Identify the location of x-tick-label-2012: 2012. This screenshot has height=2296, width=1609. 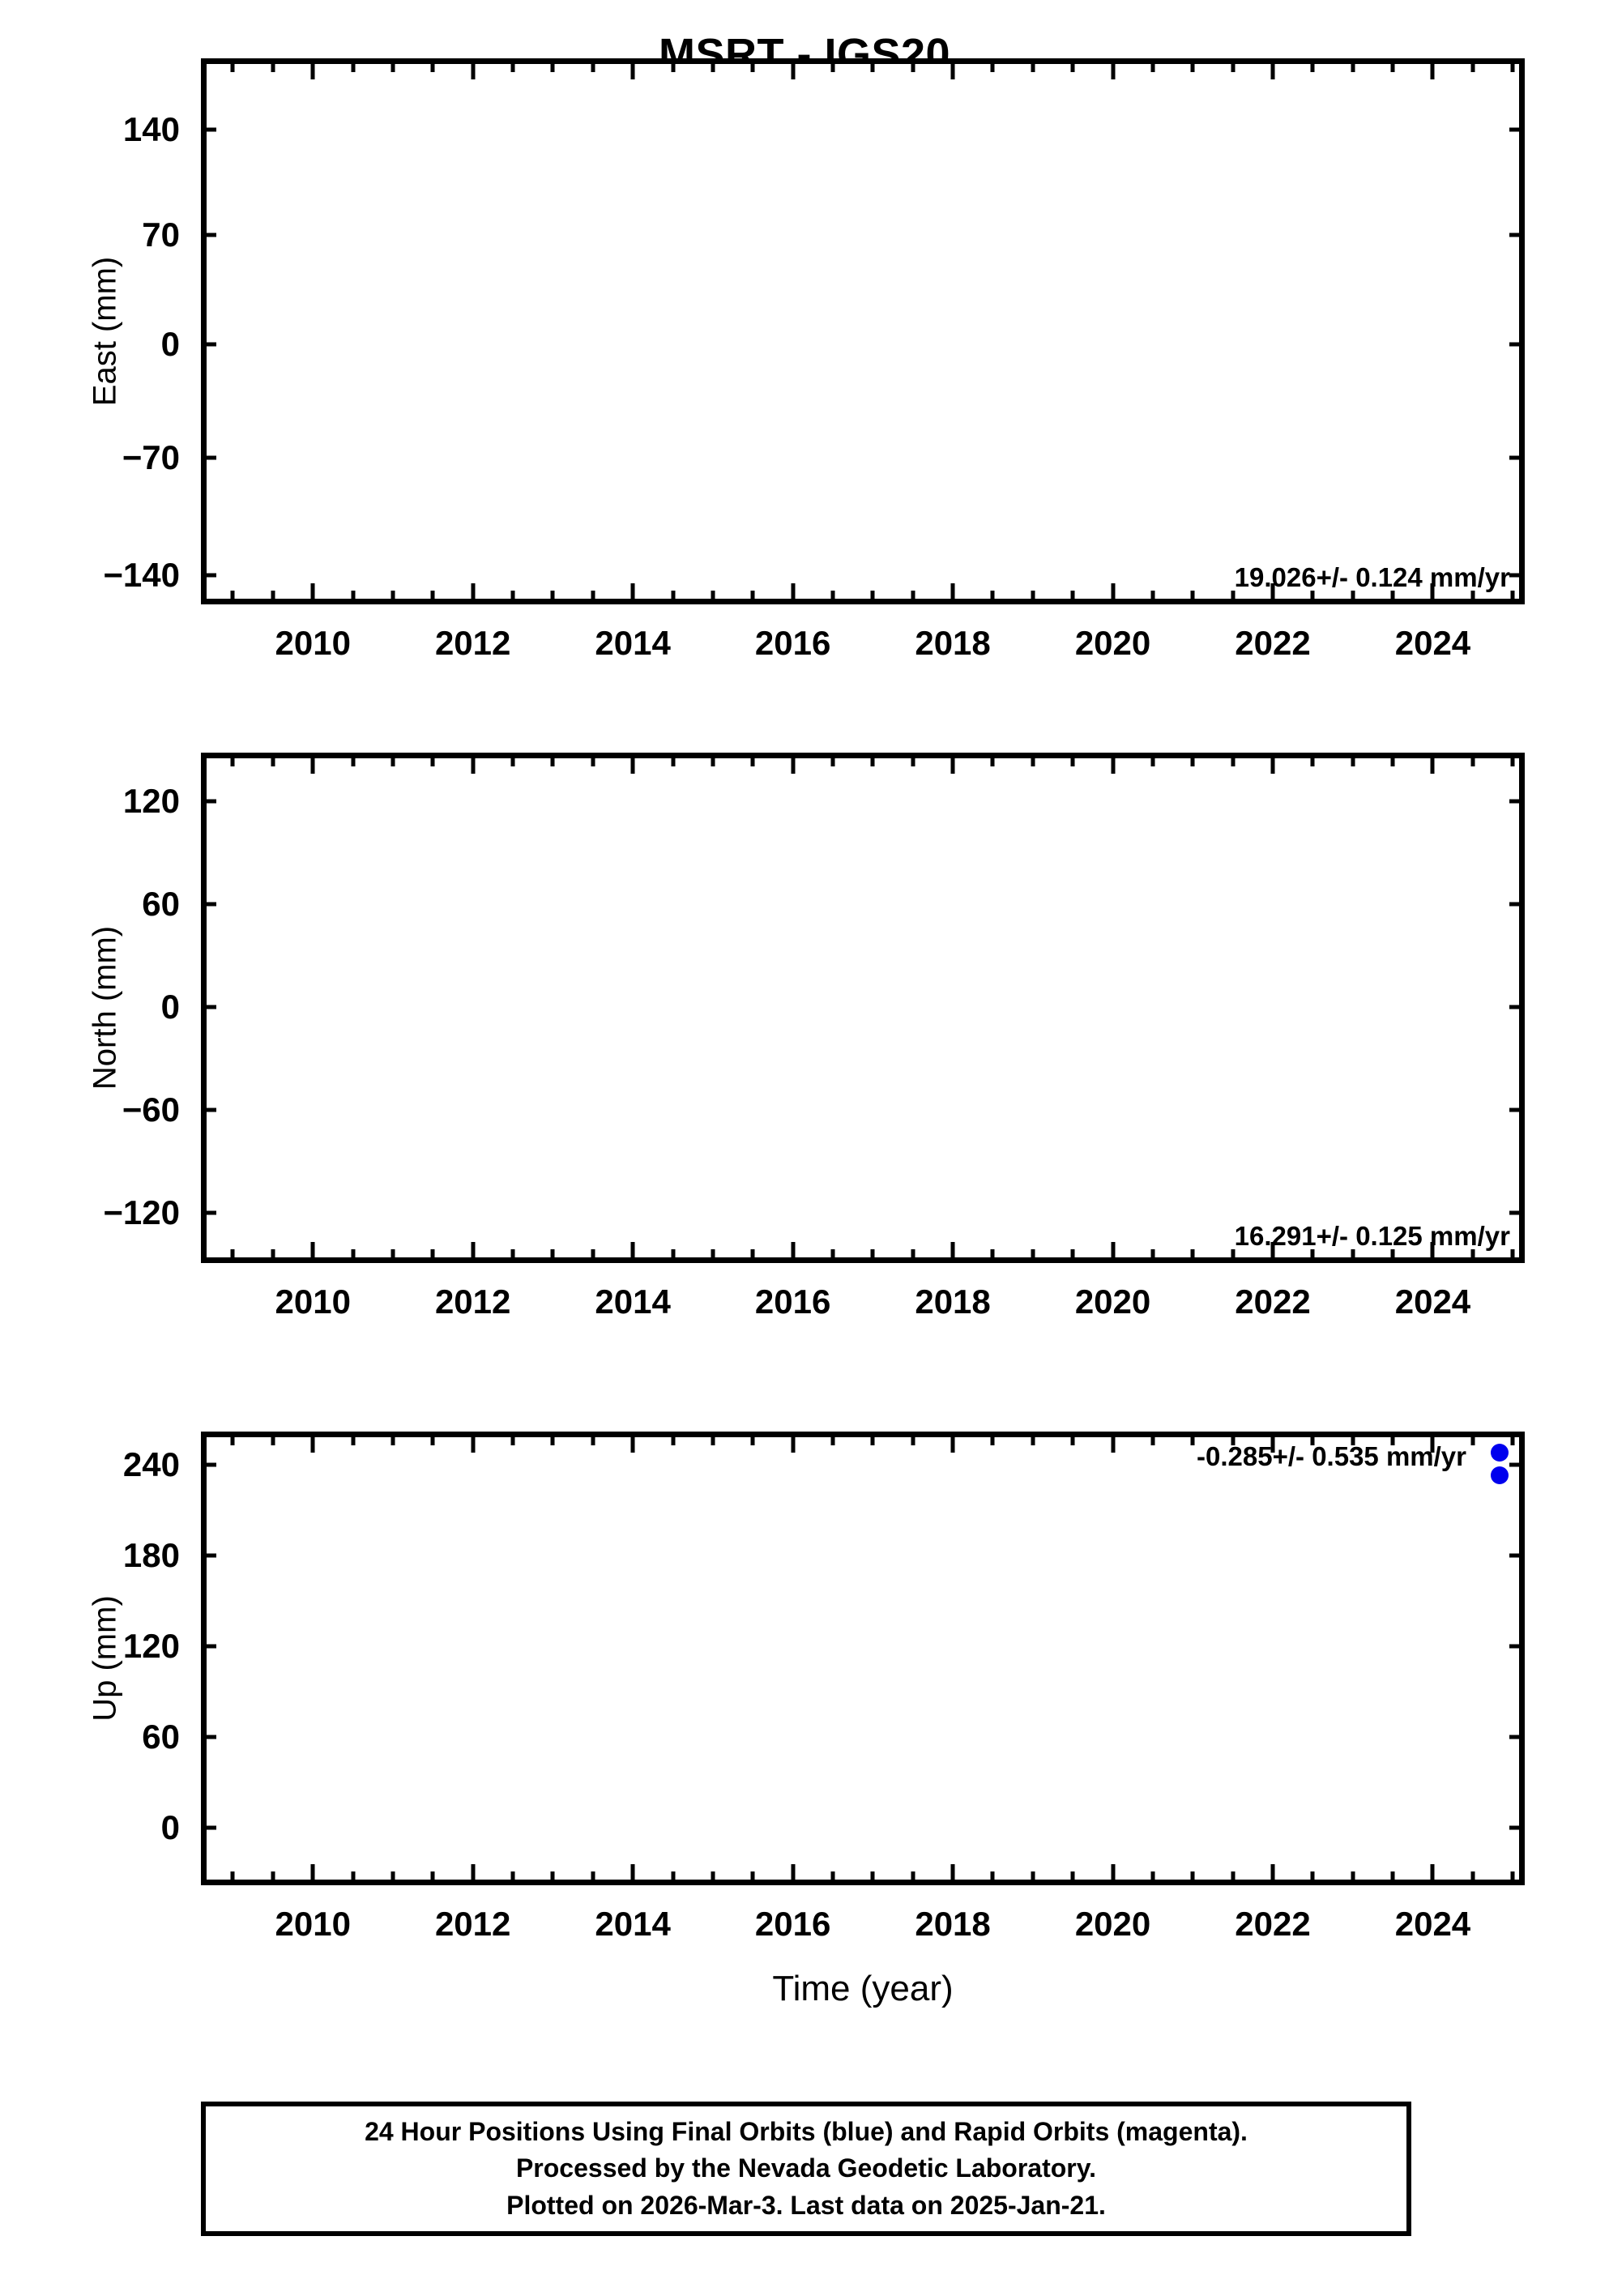
(473, 1924).